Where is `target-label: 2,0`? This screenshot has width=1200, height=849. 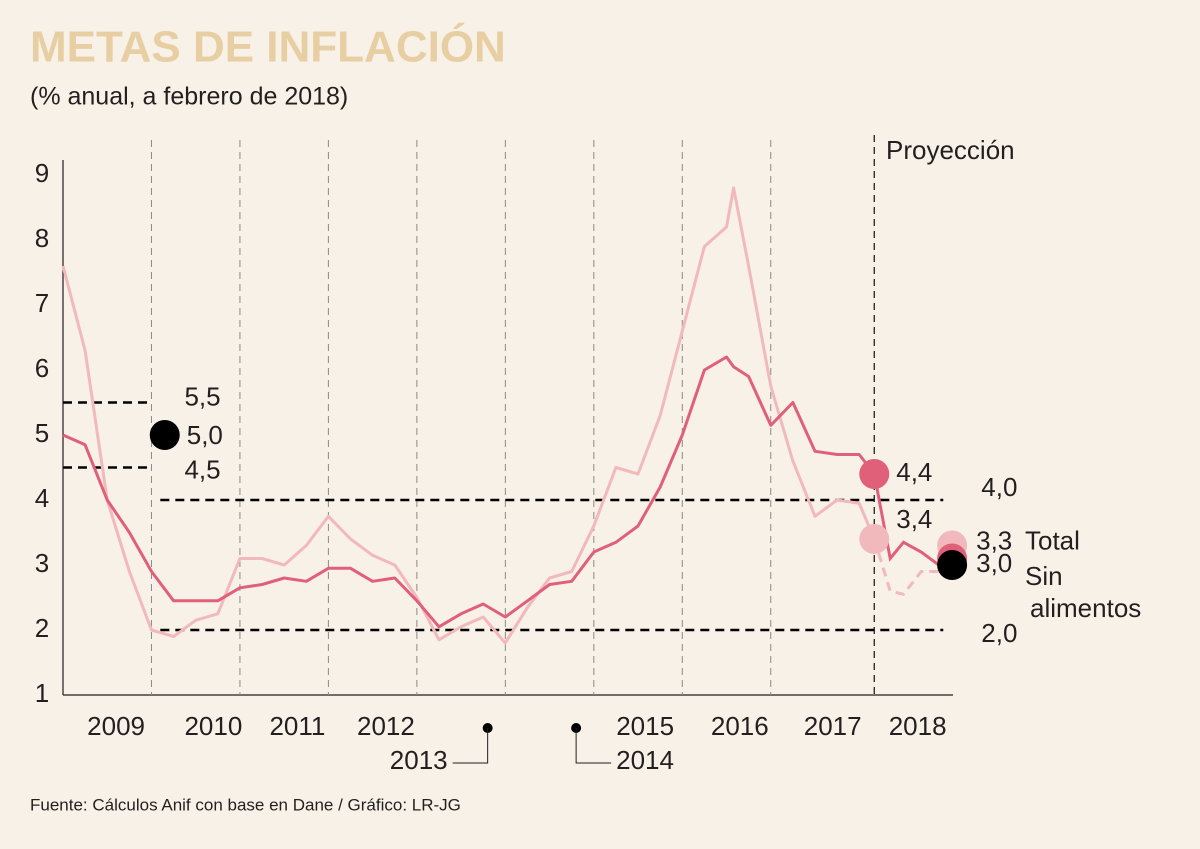
target-label: 2,0 is located at coordinates (999, 633).